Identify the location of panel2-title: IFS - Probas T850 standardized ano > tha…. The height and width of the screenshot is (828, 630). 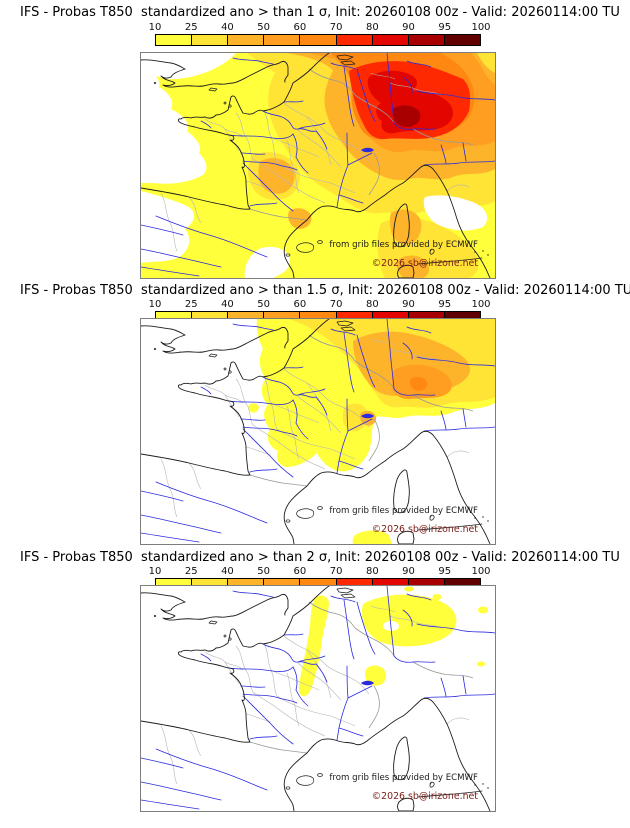
(325, 290).